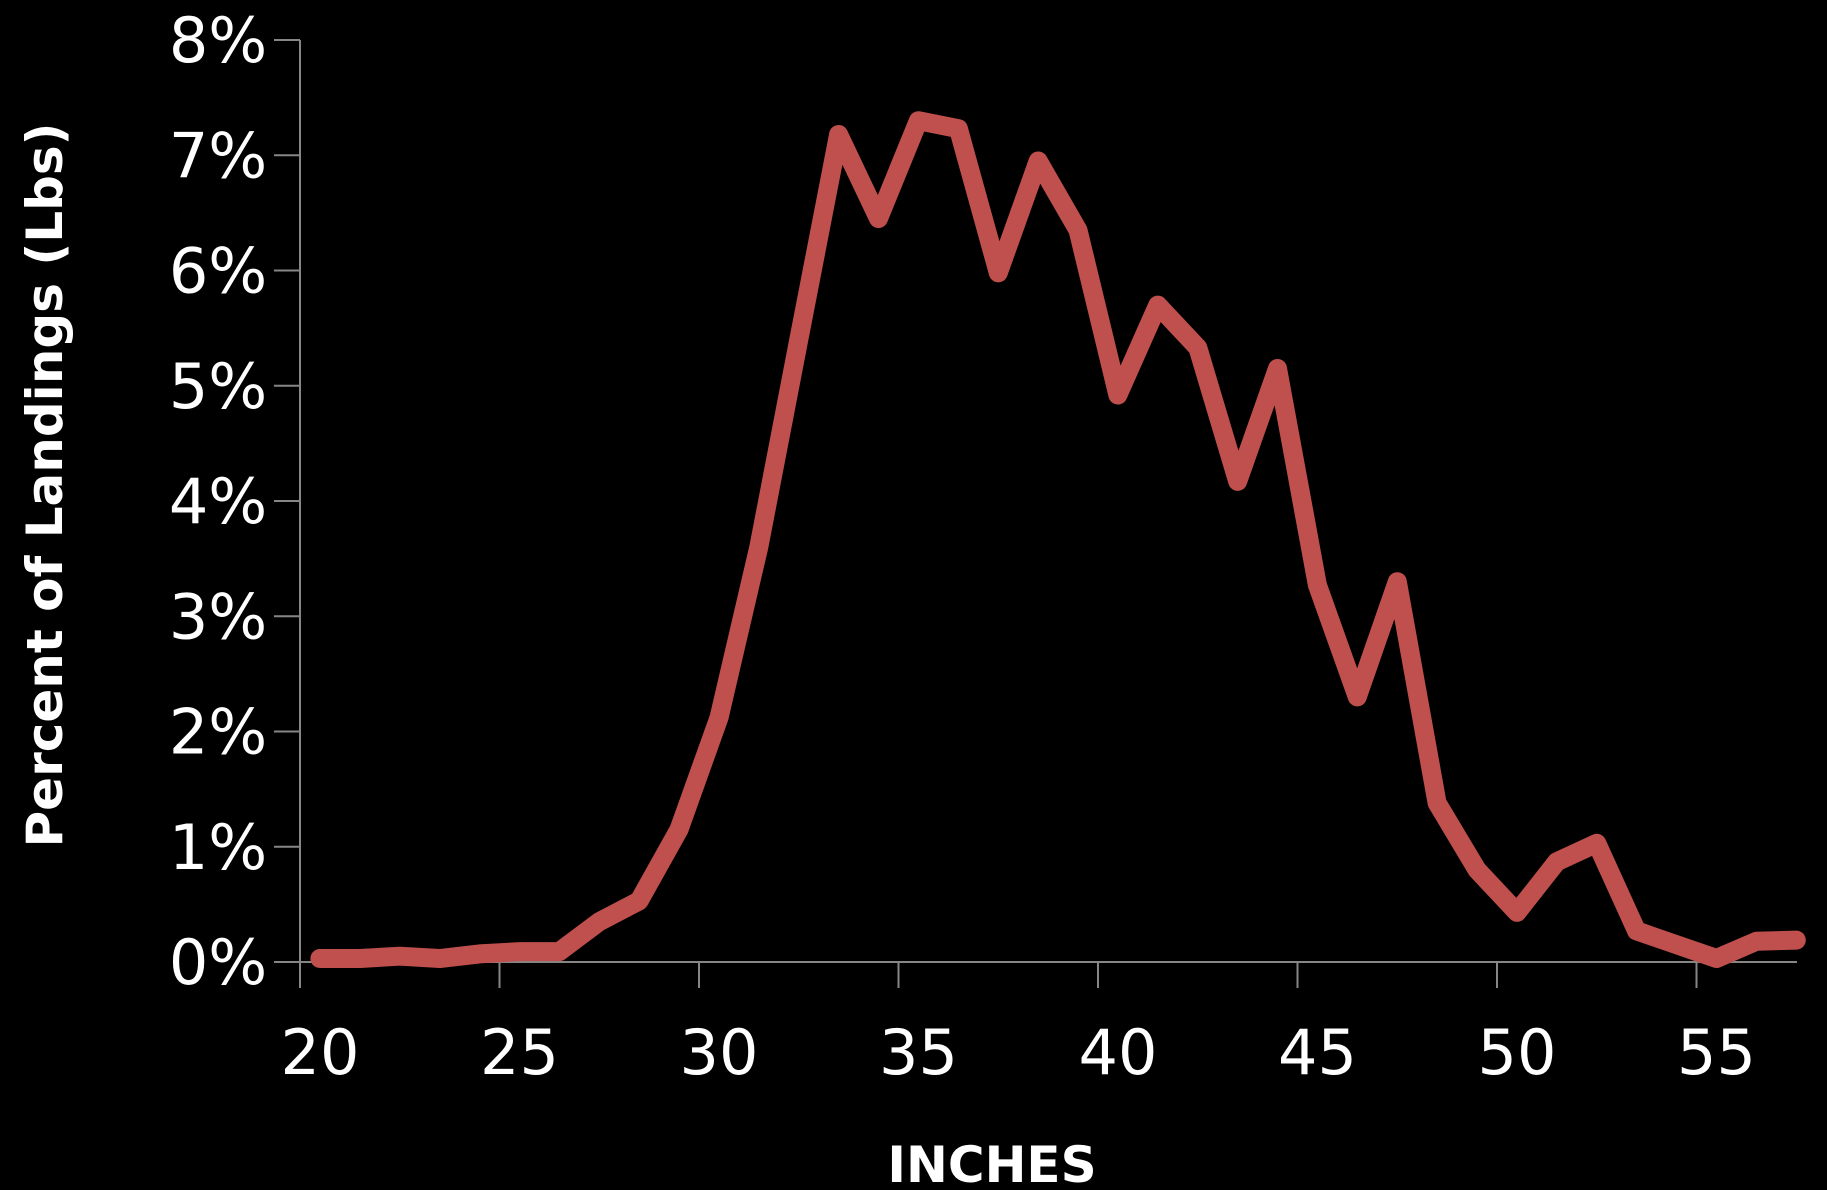 The image size is (1827, 1190). Describe the element at coordinates (218, 386) in the screenshot. I see `y-tick-label: 5%` at that location.